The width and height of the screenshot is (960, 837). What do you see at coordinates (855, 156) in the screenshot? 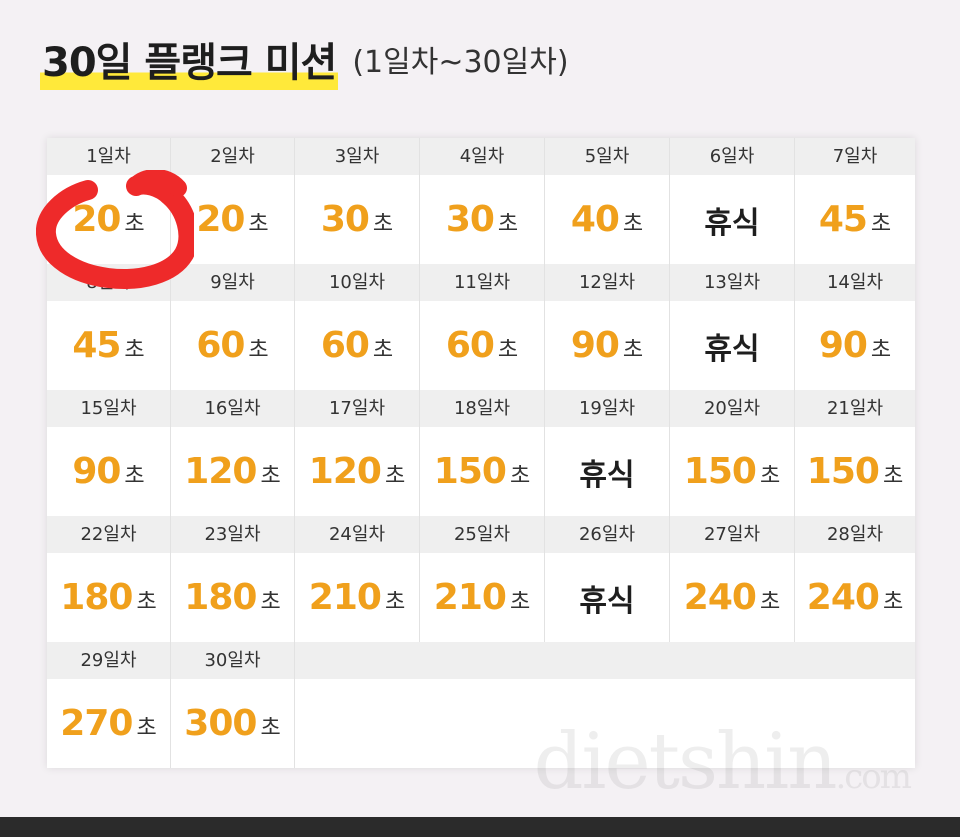
I see `day-label: 7일차` at bounding box center [855, 156].